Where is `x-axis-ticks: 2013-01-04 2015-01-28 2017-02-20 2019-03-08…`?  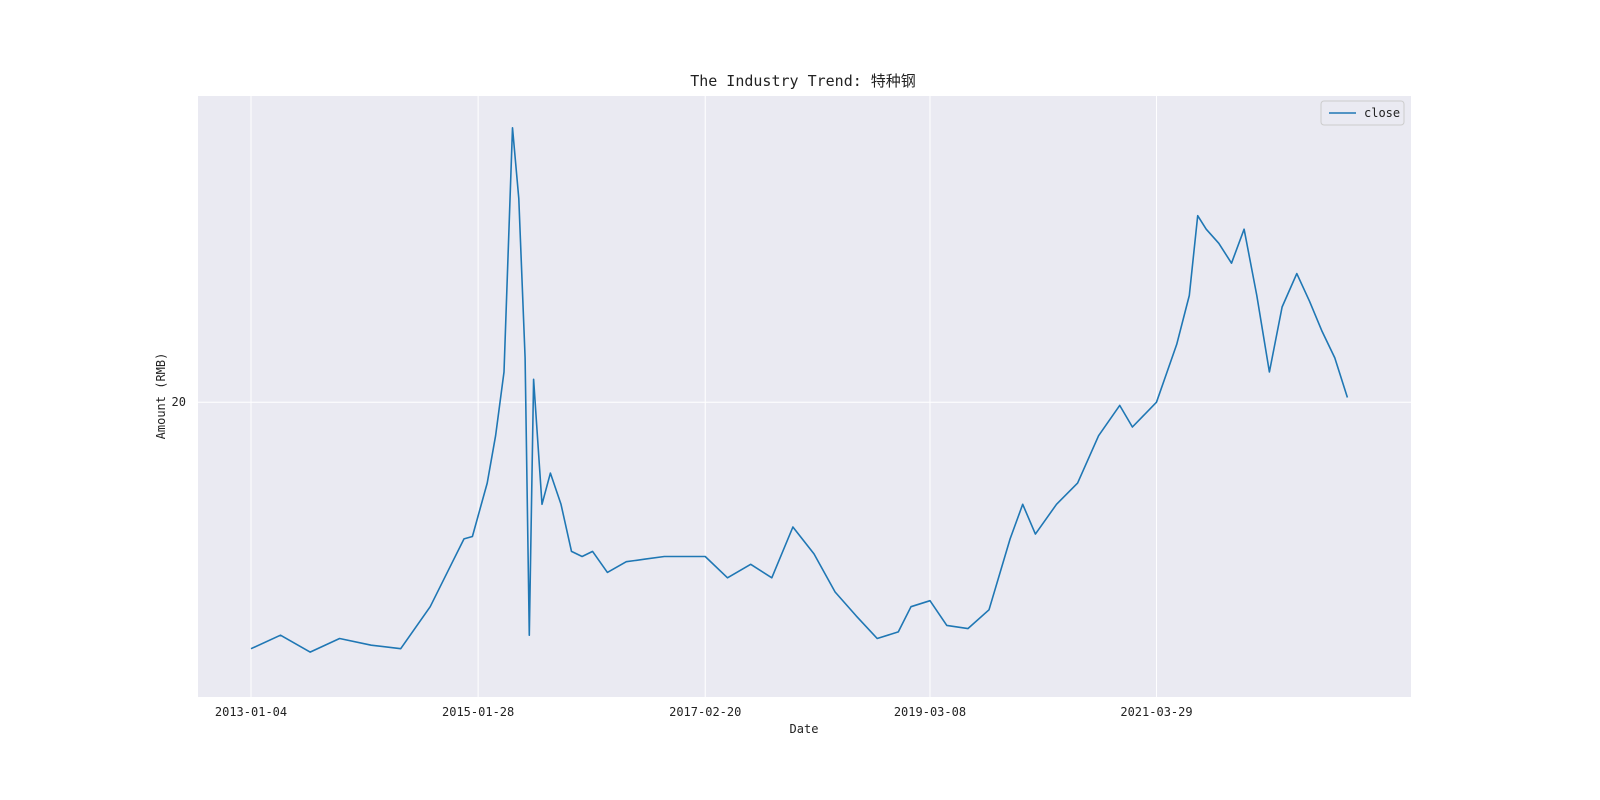 x-axis-ticks: 2013-01-04 2015-01-28 2017-02-20 2019-03-08… is located at coordinates (704, 712).